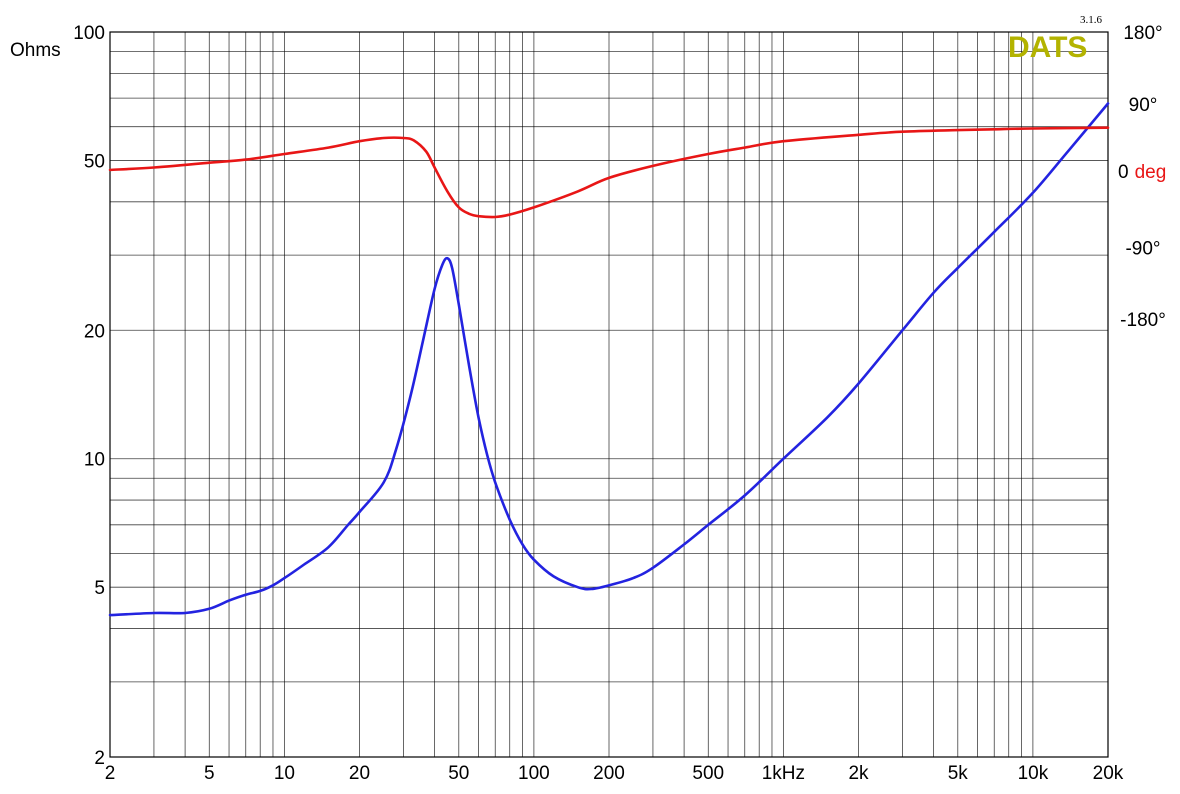 The height and width of the screenshot is (794, 1180). What do you see at coordinates (99, 588) in the screenshot?
I see `y-left-tick-label: 5` at bounding box center [99, 588].